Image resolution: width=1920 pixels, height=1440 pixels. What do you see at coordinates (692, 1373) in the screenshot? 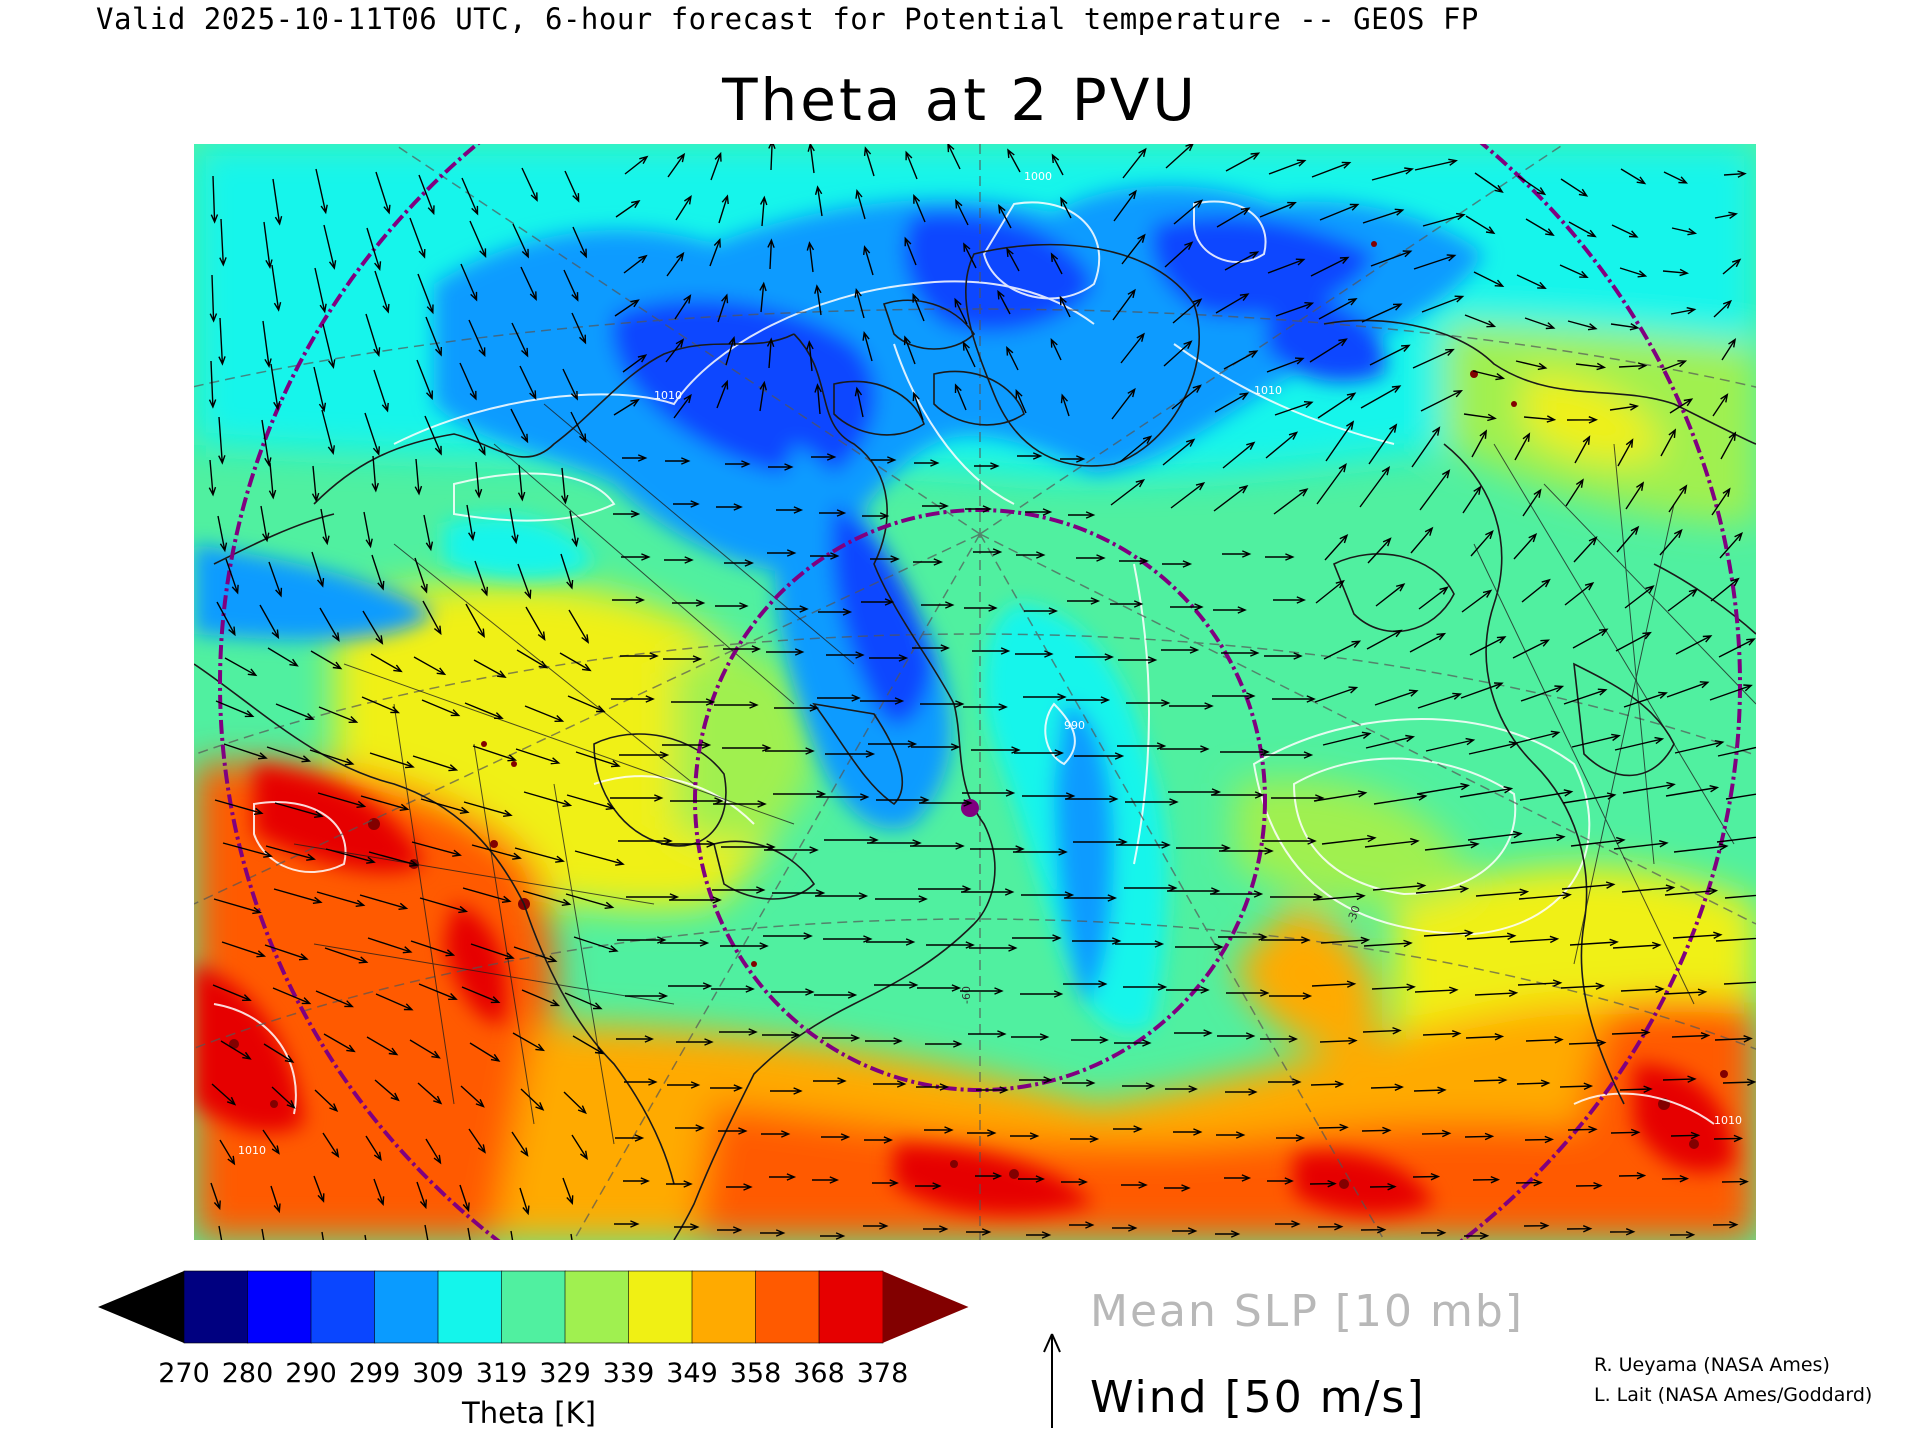
I see `colorbar-tick-label: 349` at bounding box center [692, 1373].